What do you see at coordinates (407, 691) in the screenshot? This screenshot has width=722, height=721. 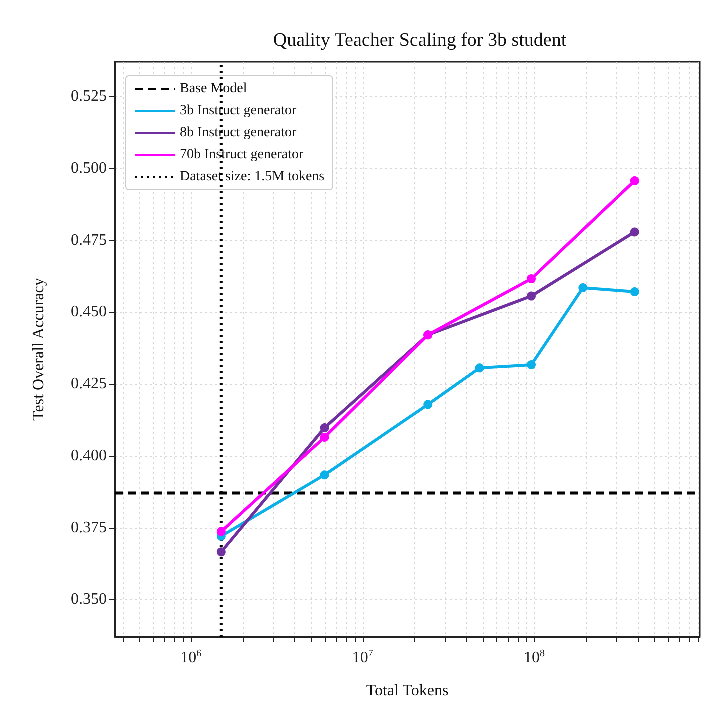 I see `x-axis-title: Total Tokens` at bounding box center [407, 691].